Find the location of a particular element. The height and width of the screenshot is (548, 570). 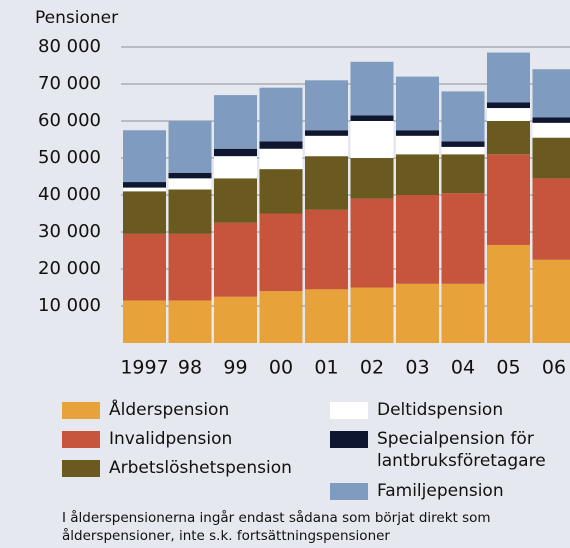

legend-item: Ålderspension is located at coordinates (145, 410).